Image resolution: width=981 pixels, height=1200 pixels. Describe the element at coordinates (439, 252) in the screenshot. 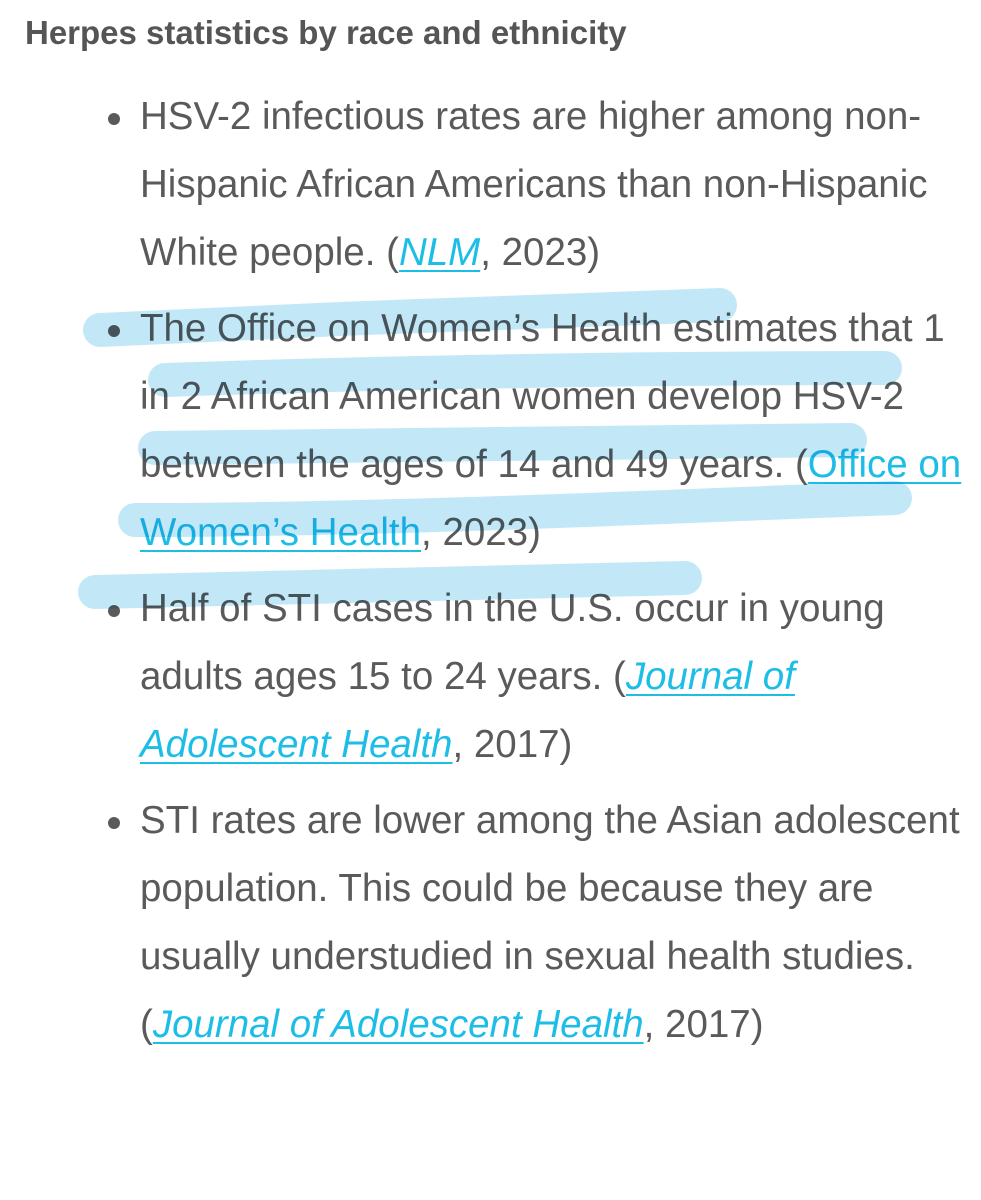

I see `source-link: NLM` at that location.